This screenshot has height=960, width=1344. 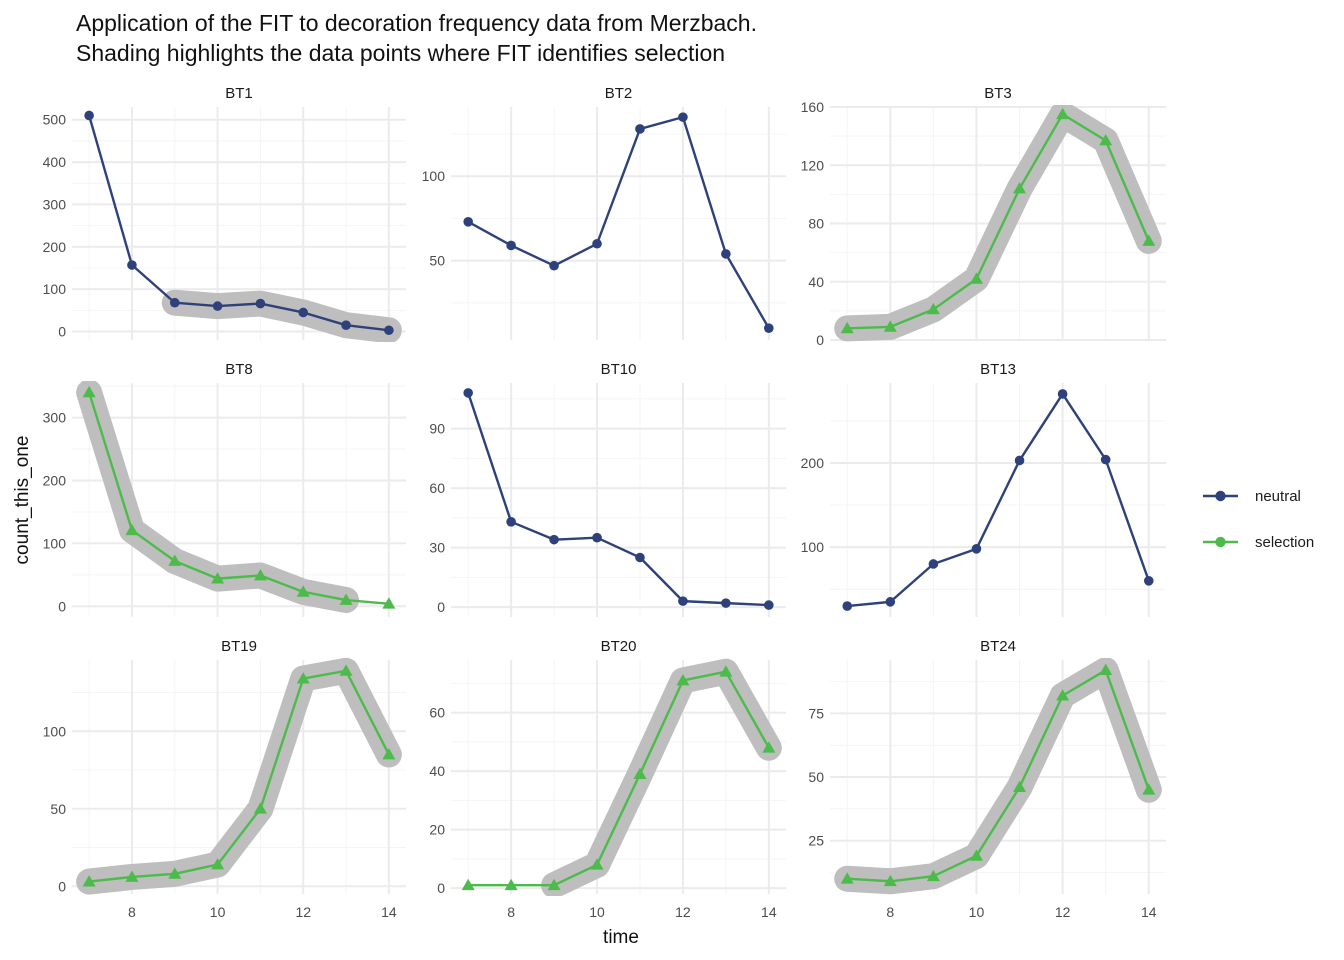 I want to click on y-tick-label: 200, so click(x=813, y=463).